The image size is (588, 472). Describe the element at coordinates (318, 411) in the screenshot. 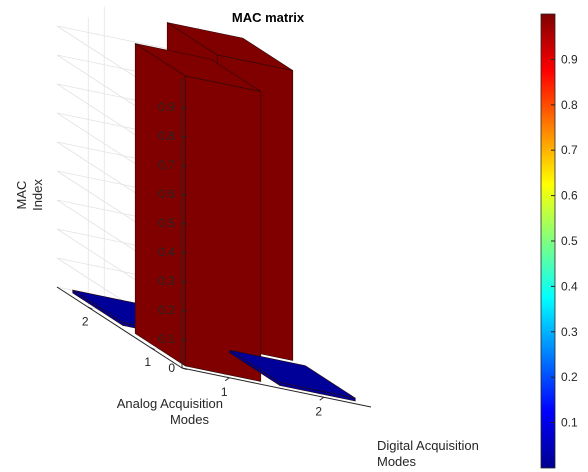

I see `x-tick-label: 2` at that location.